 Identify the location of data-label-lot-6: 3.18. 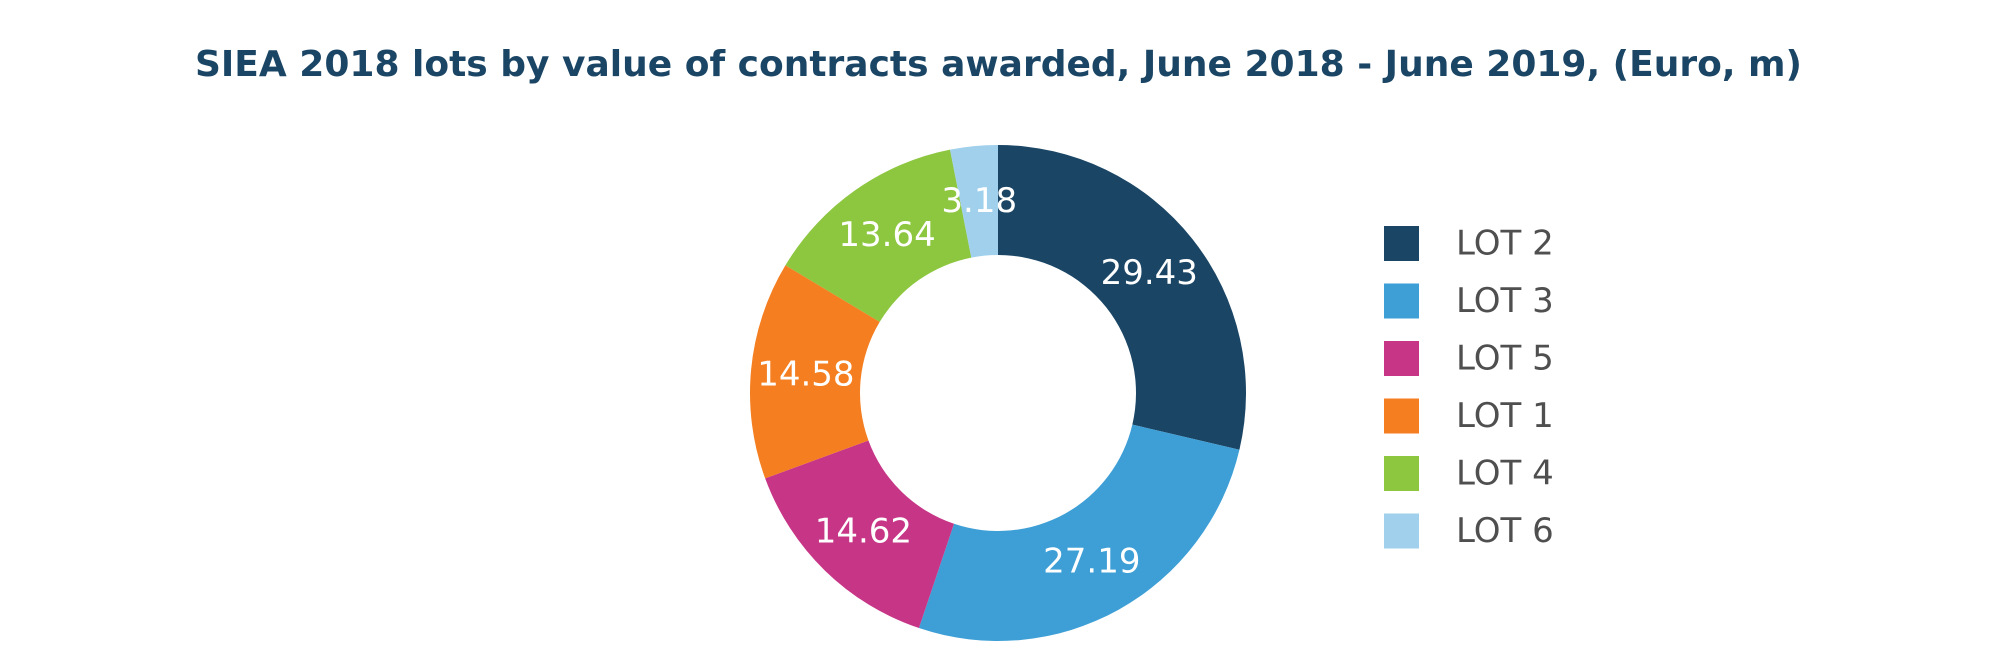
(979, 201).